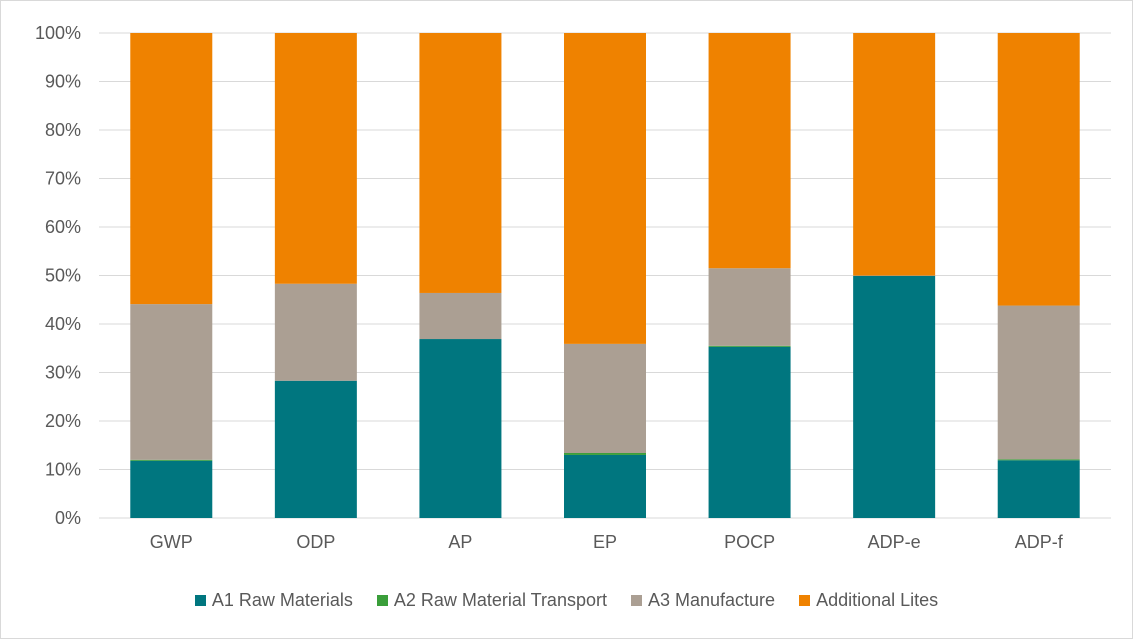  Describe the element at coordinates (315, 542) in the screenshot. I see `x-tick-label: ODP` at that location.